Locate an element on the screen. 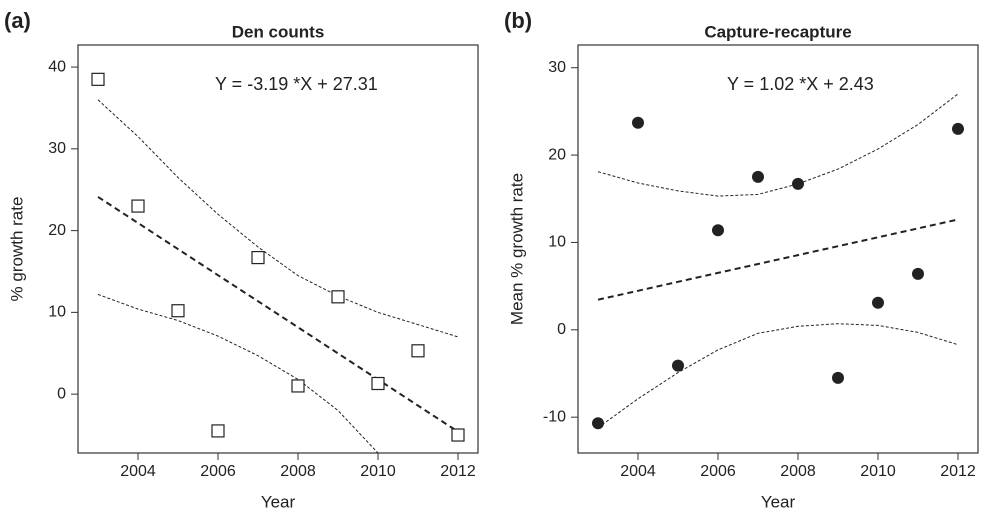  panel-label: (a) is located at coordinates (17, 20).